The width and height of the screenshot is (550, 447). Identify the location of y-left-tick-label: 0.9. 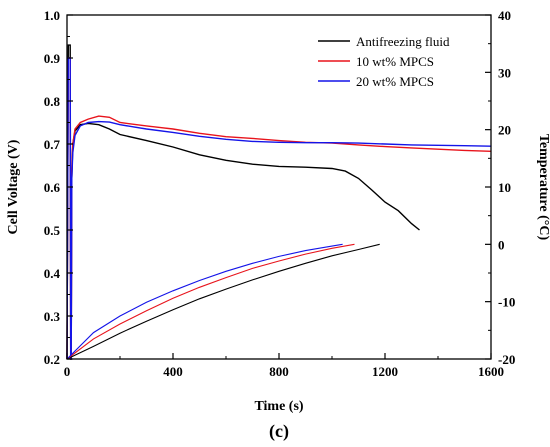
(52, 58).